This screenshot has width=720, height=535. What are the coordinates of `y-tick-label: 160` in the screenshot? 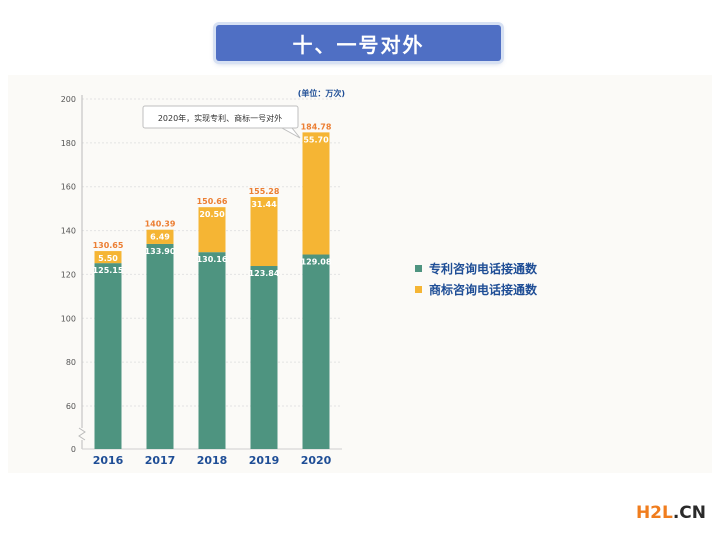 It's located at (68, 187).